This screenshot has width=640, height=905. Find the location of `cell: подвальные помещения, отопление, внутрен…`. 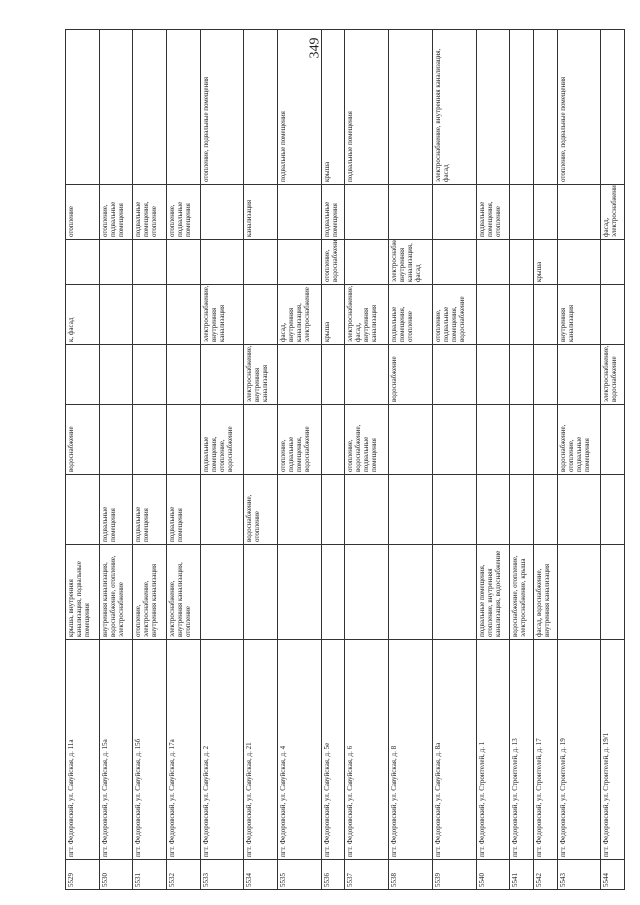

cell: подвальные помещения, отопление, внутрен… is located at coordinates (493, 592).